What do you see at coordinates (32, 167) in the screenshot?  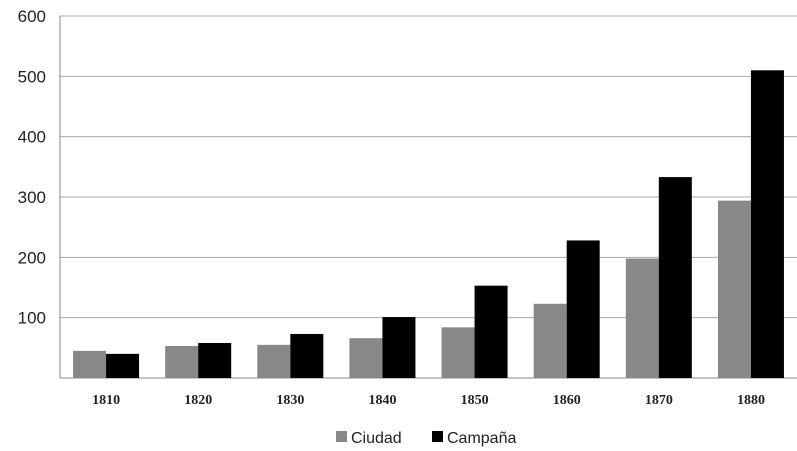 I see `y-axis-ticks: 100 200 300 400 500 600` at bounding box center [32, 167].